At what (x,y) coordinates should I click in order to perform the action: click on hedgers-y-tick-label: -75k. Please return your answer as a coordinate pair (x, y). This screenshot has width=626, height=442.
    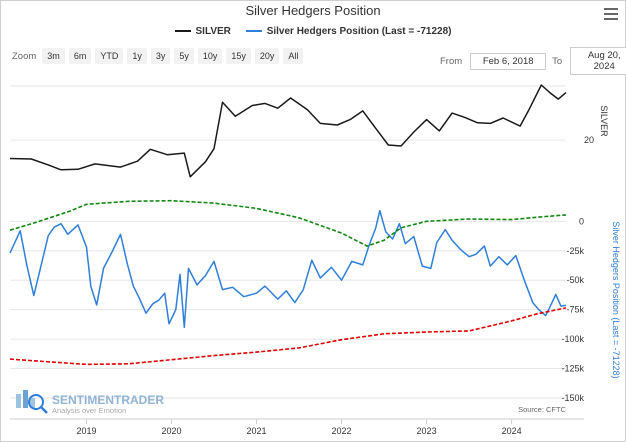
    Looking at the image, I should click on (575, 310).